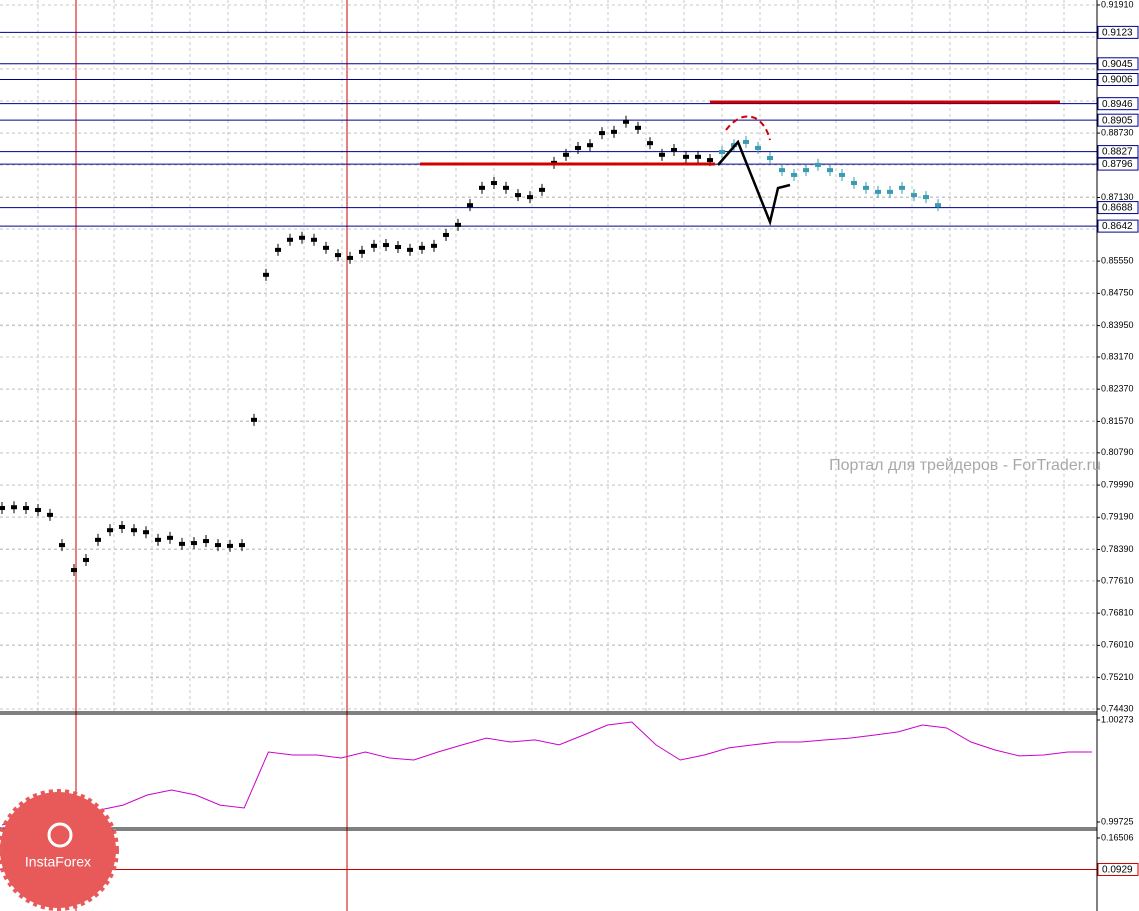 The height and width of the screenshot is (911, 1139). I want to click on y-tick-label: 0.78390, so click(1117, 549).